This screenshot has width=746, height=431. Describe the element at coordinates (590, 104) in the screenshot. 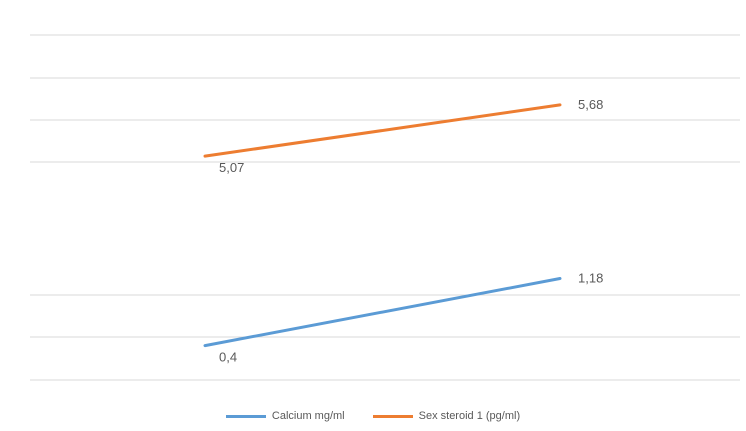

I see `data-label: 5,68` at that location.